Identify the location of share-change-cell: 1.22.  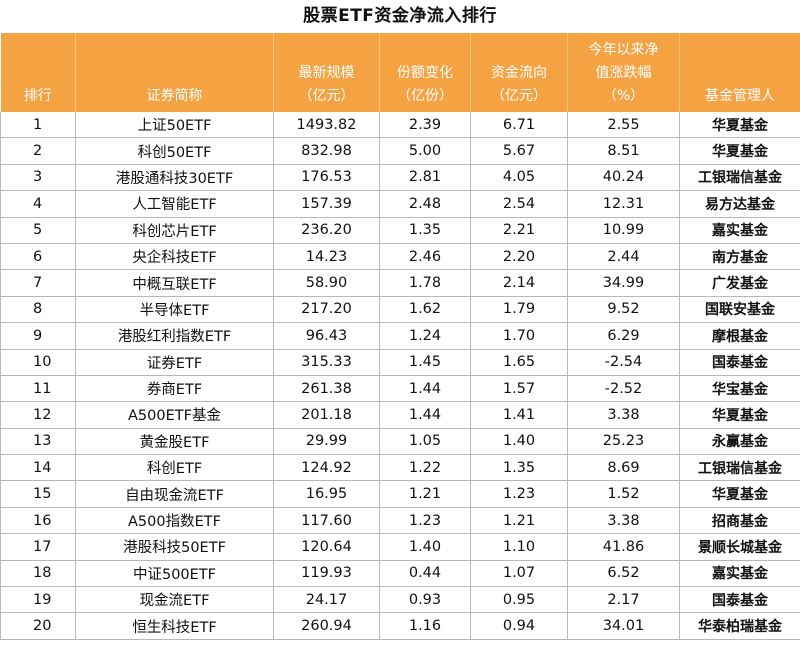
(425, 468).